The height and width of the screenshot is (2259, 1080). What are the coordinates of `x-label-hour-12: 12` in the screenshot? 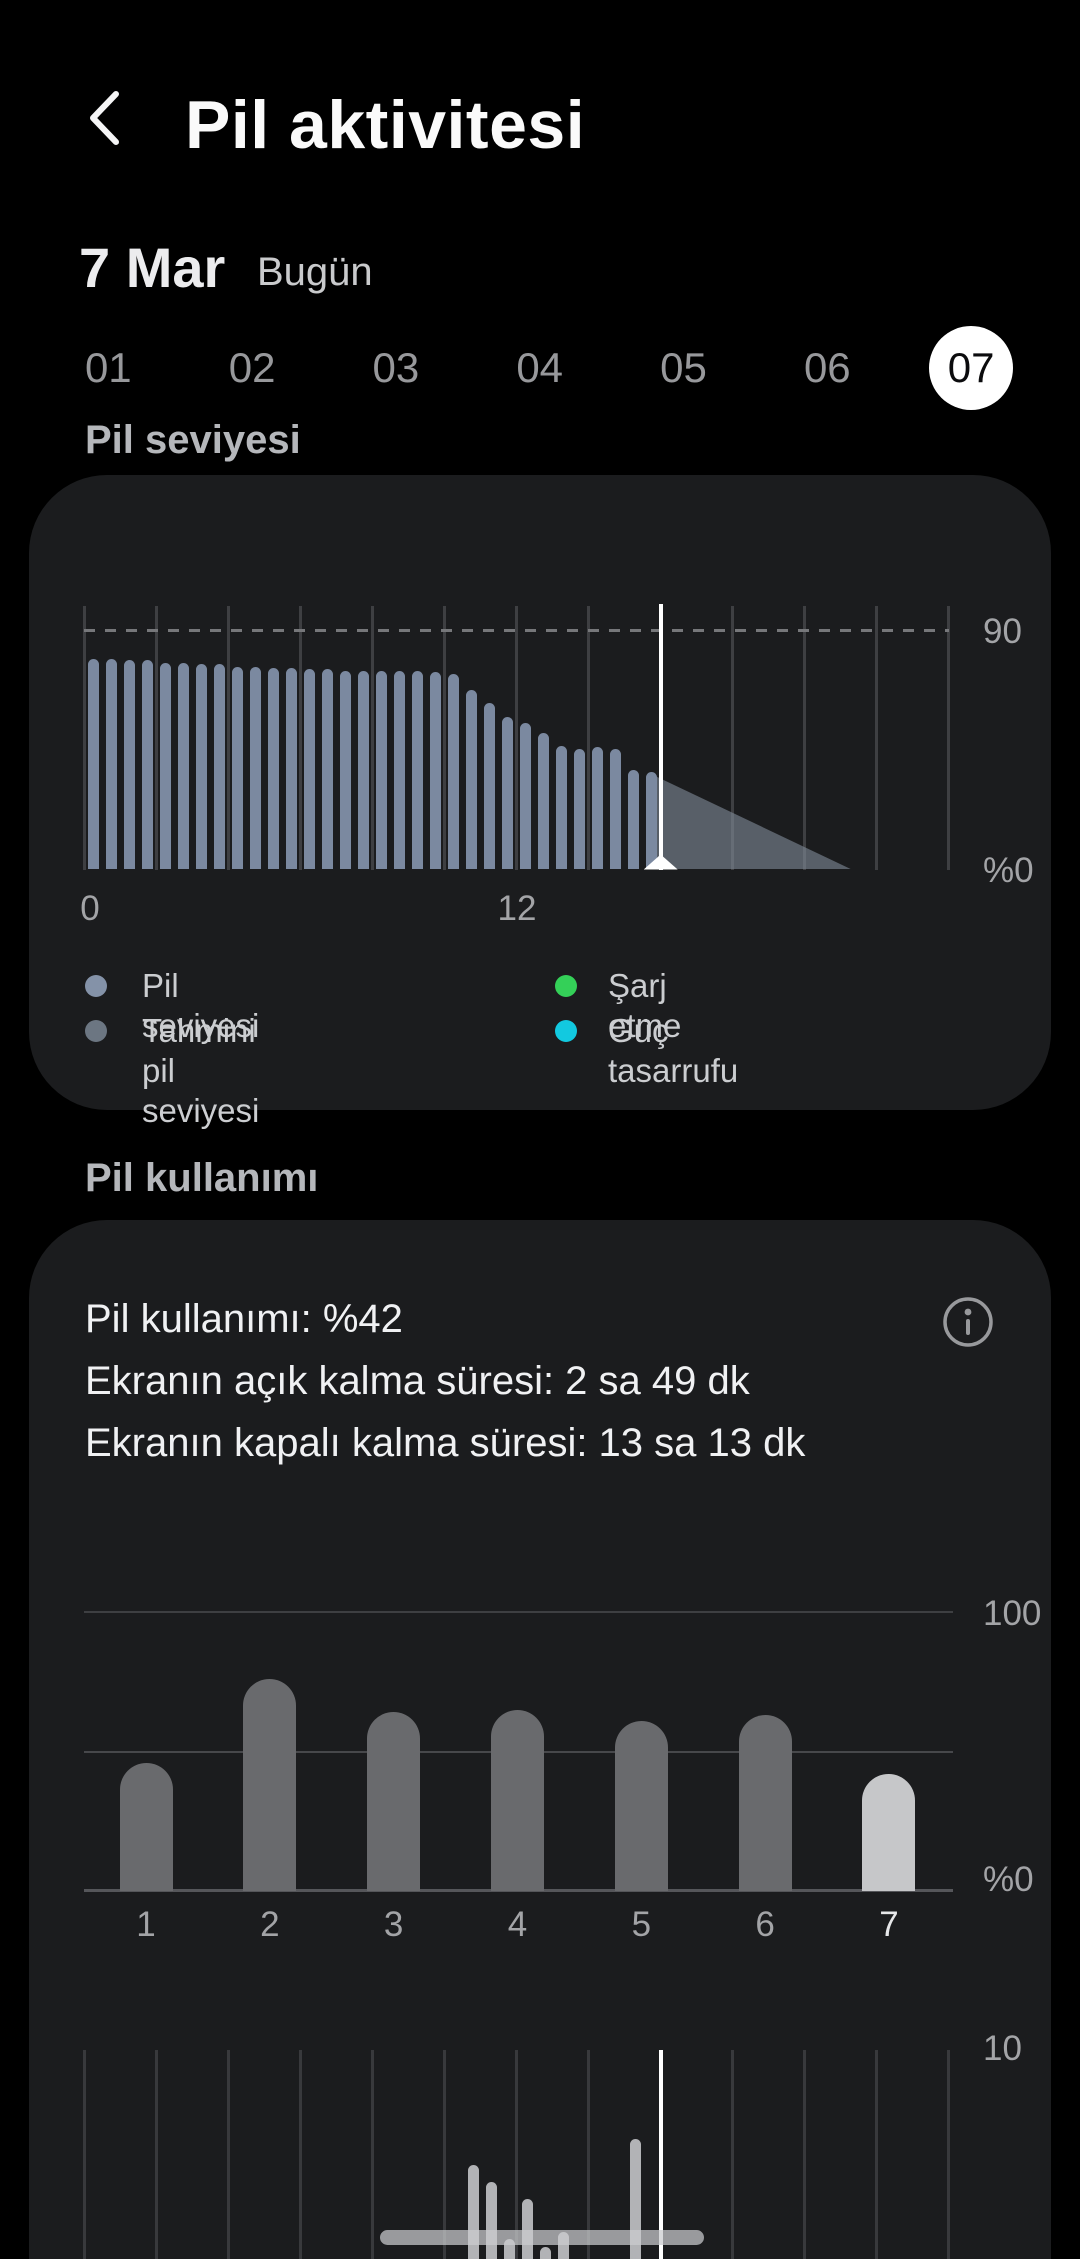 It's located at (517, 908).